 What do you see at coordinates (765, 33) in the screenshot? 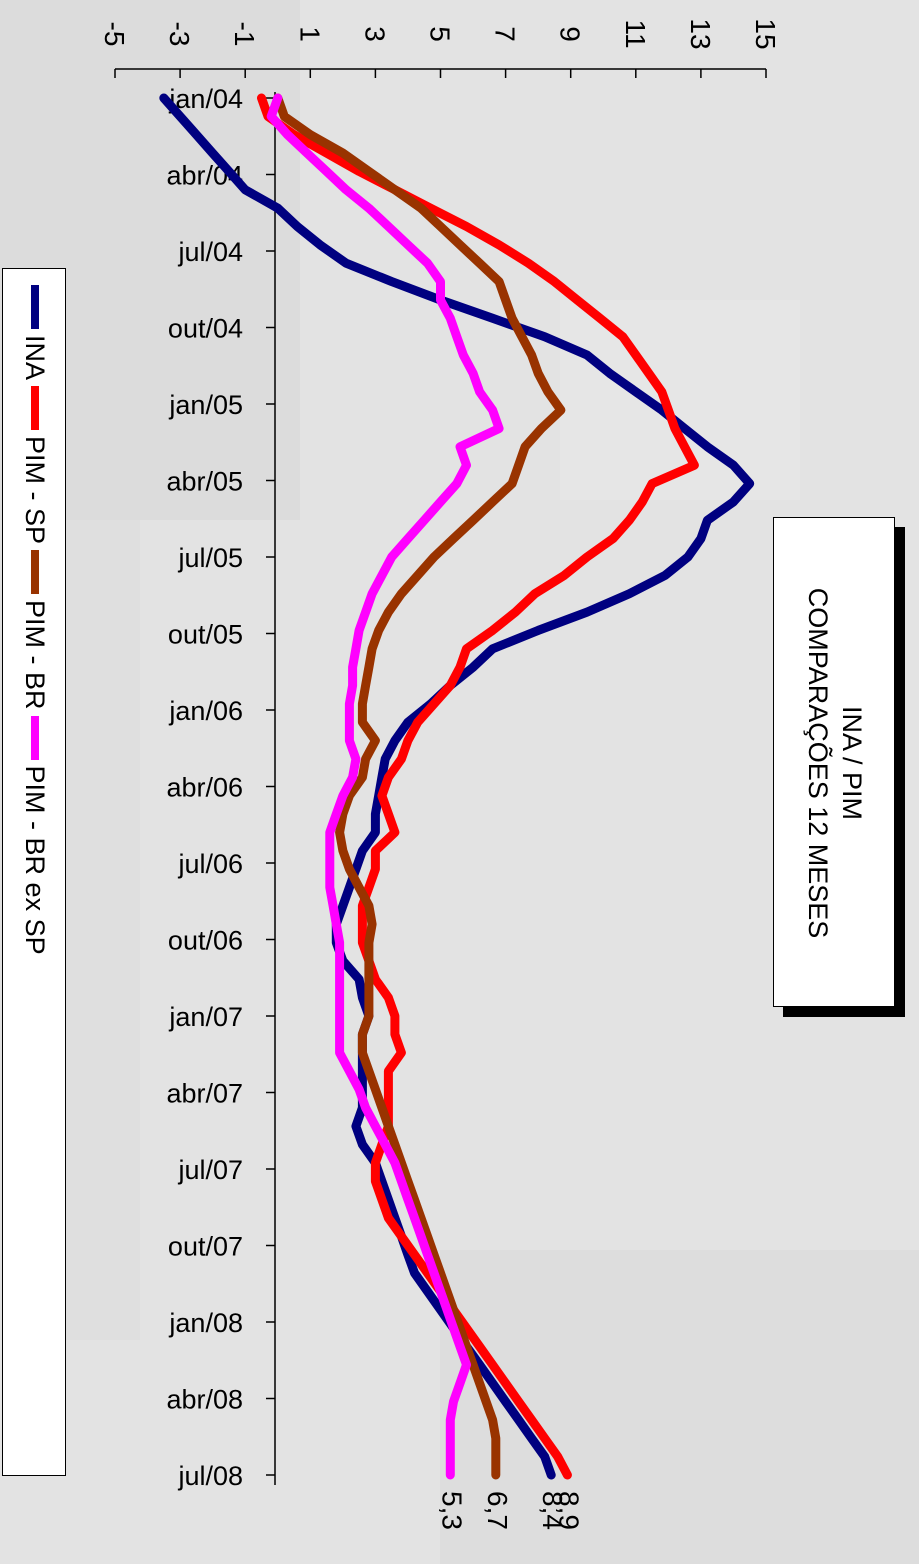
I see `value-tick-label: 15` at bounding box center [765, 33].